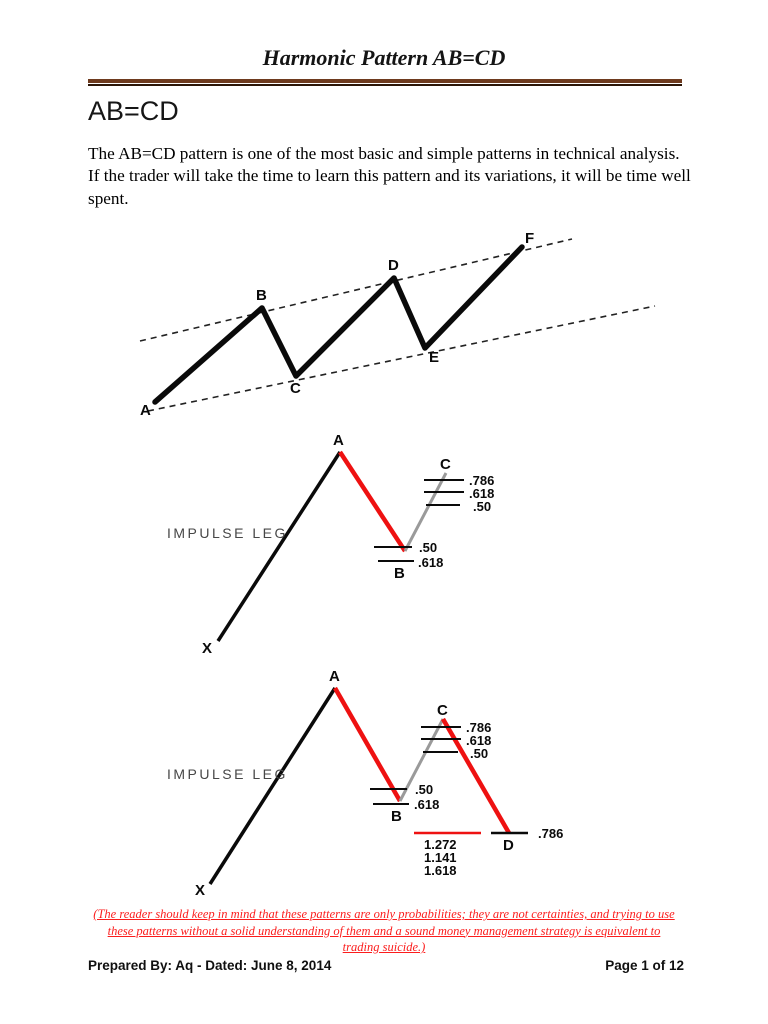 The image size is (768, 1024). Describe the element at coordinates (385, 85) in the screenshot. I see `title-divider-thin-line` at that location.